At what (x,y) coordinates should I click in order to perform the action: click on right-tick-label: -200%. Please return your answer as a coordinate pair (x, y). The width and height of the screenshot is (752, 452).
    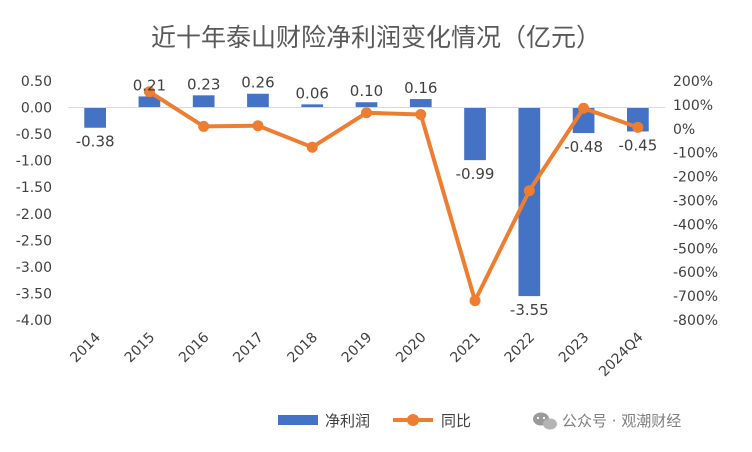
    Looking at the image, I should click on (695, 178).